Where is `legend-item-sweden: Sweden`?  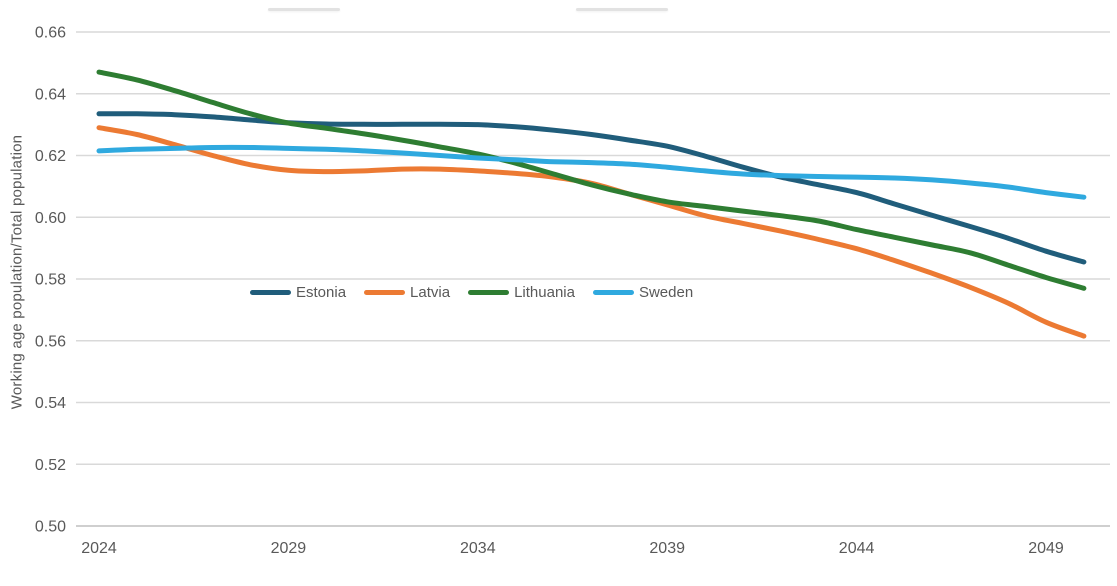
legend-item-sweden: Sweden is located at coordinates (643, 292).